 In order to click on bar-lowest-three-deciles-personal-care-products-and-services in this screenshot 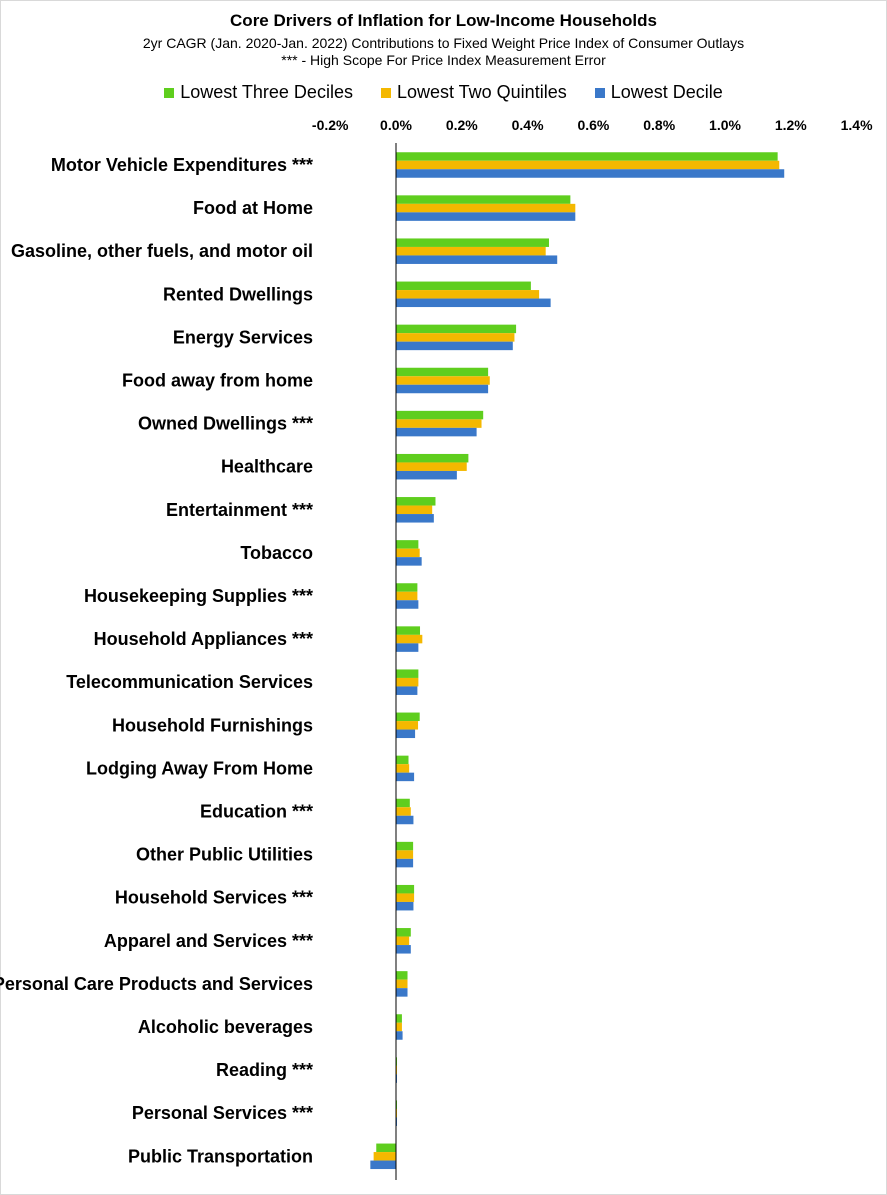, I will do `click(402, 975)`.